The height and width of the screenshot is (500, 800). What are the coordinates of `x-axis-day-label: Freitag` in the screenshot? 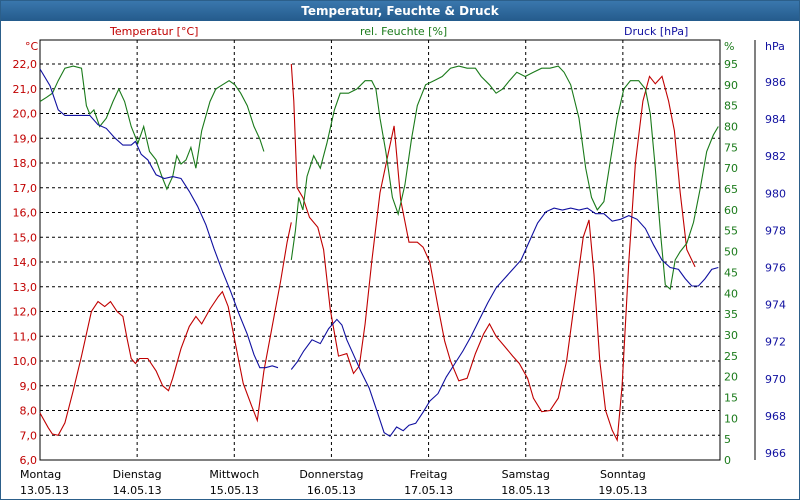 It's located at (429, 474).